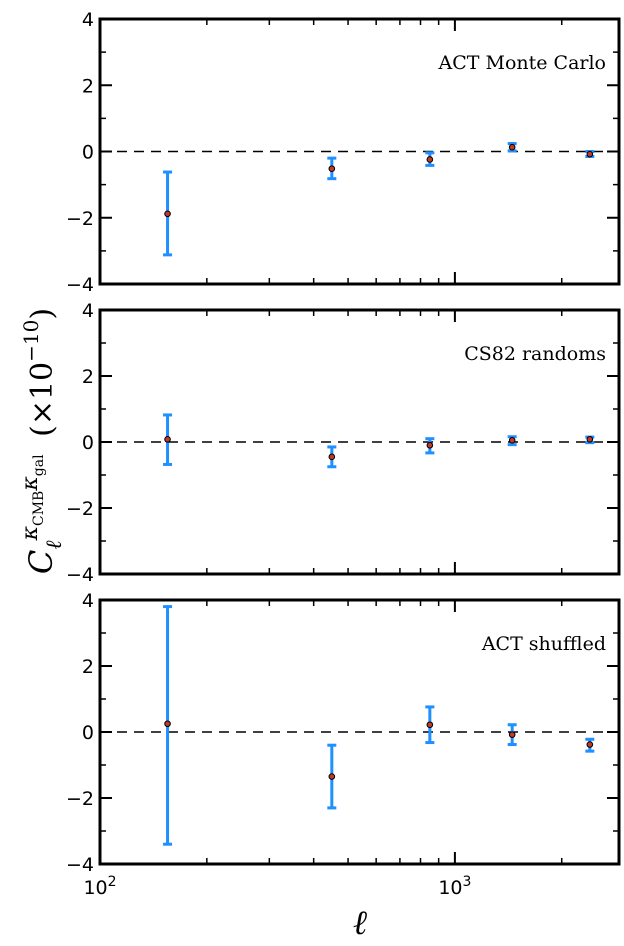 The width and height of the screenshot is (624, 946). I want to click on x-tick-label: 10³, so click(454, 886).